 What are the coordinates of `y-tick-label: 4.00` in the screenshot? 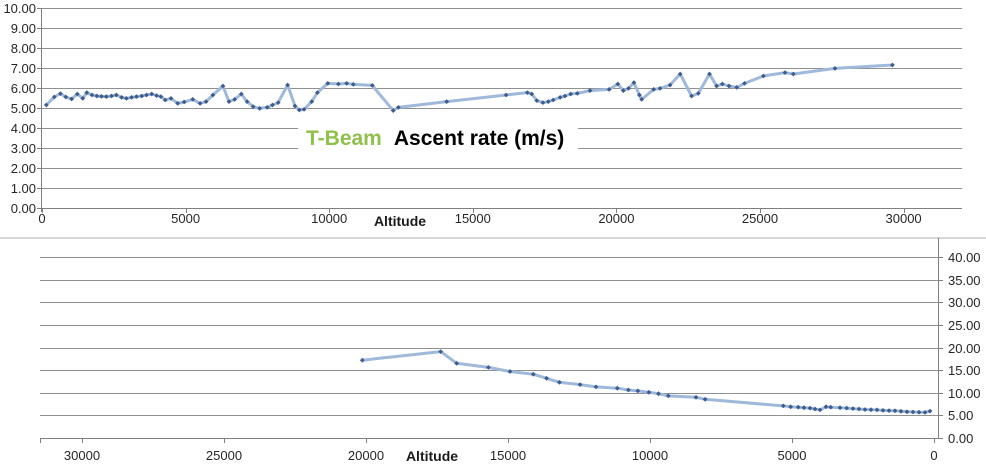 It's located at (23, 128).